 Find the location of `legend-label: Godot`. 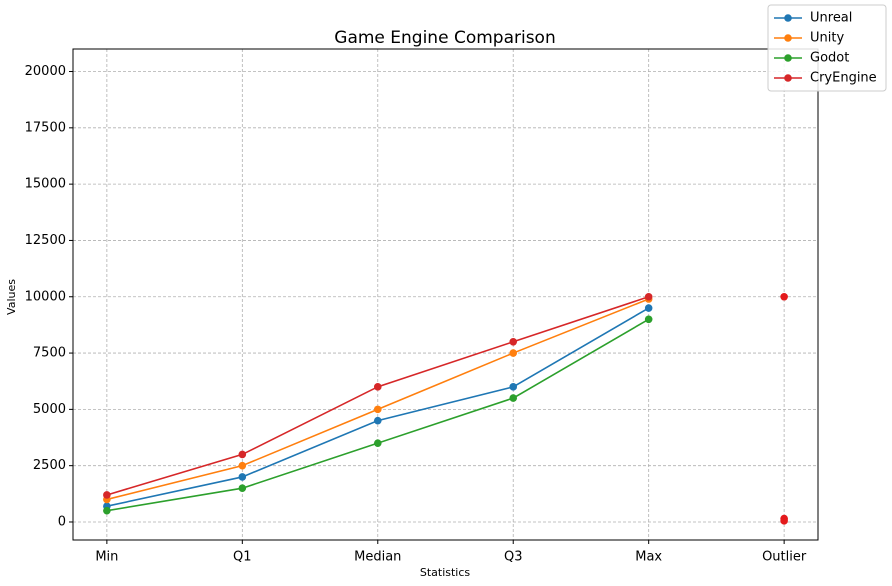

legend-label: Godot is located at coordinates (829, 58).